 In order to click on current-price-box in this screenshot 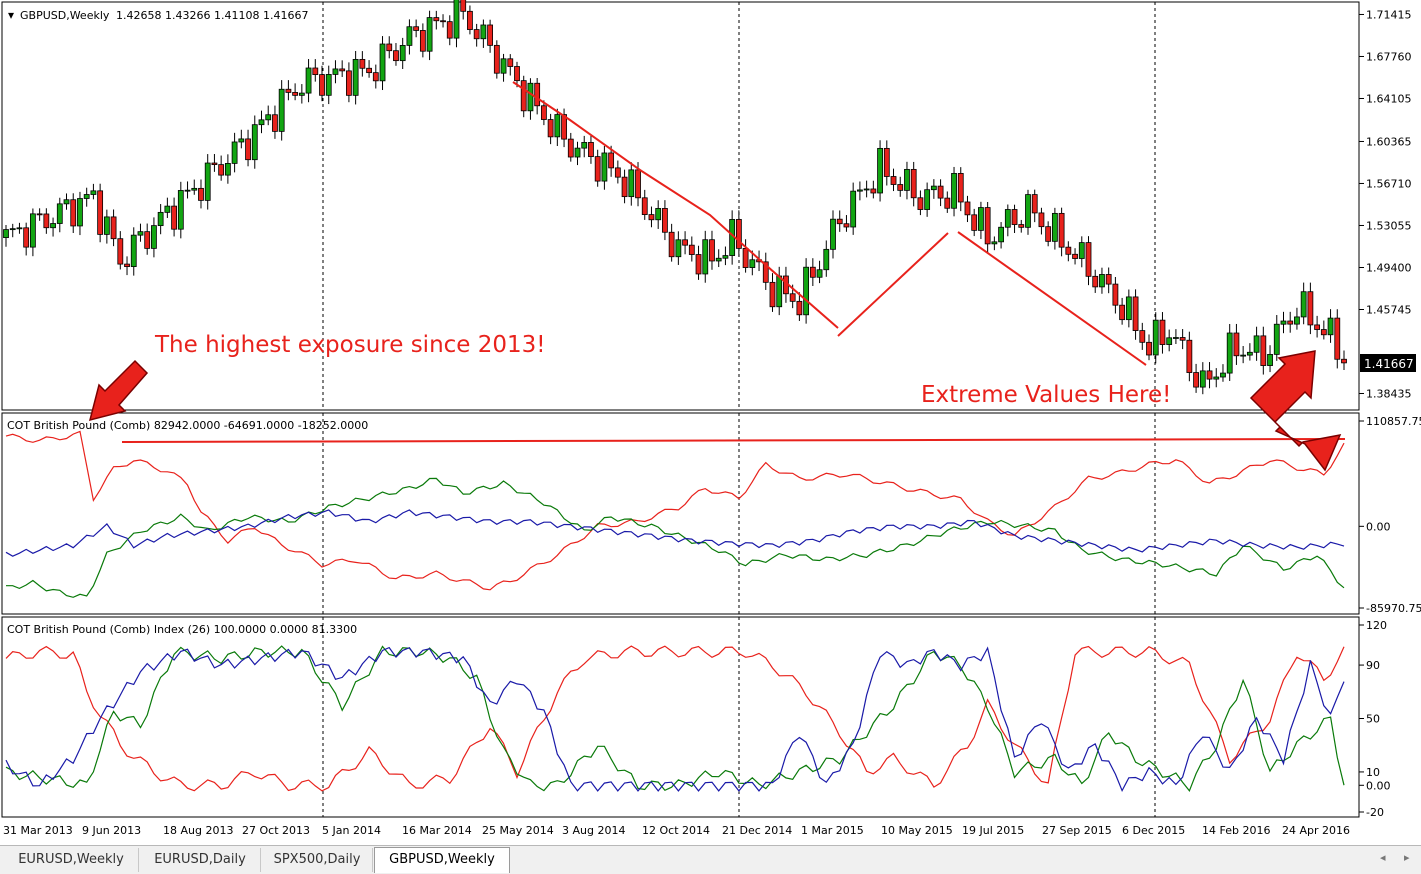, I will do `click(1388, 363)`.